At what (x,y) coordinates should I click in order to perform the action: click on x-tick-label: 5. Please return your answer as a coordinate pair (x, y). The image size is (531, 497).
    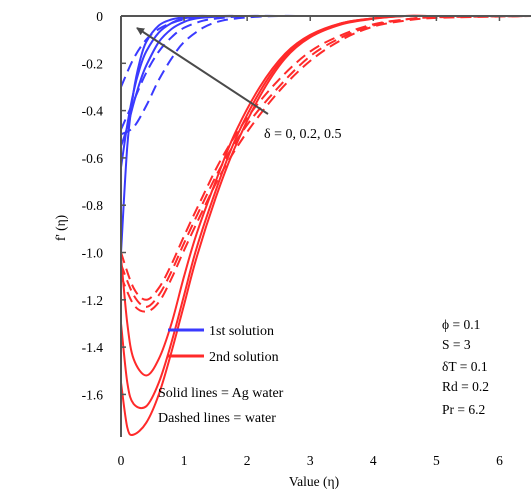
    Looking at the image, I should click on (436, 460).